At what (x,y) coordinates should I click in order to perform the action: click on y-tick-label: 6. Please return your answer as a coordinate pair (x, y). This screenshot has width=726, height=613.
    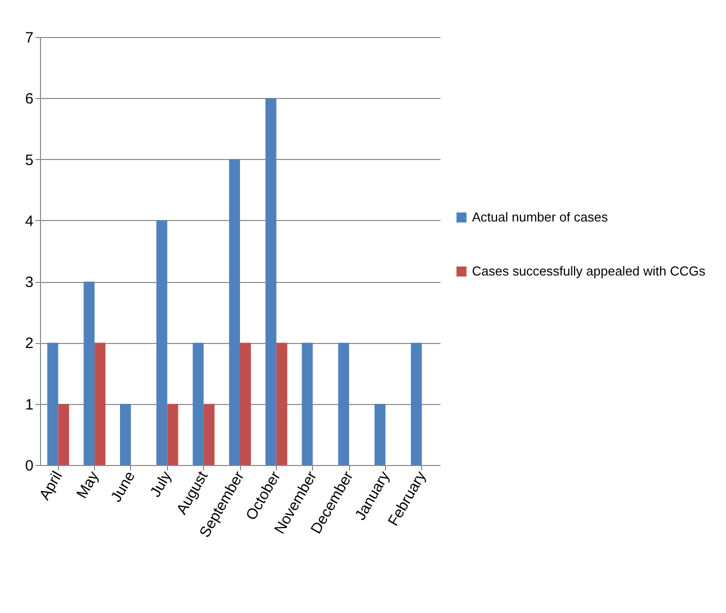
    Looking at the image, I should click on (29, 99).